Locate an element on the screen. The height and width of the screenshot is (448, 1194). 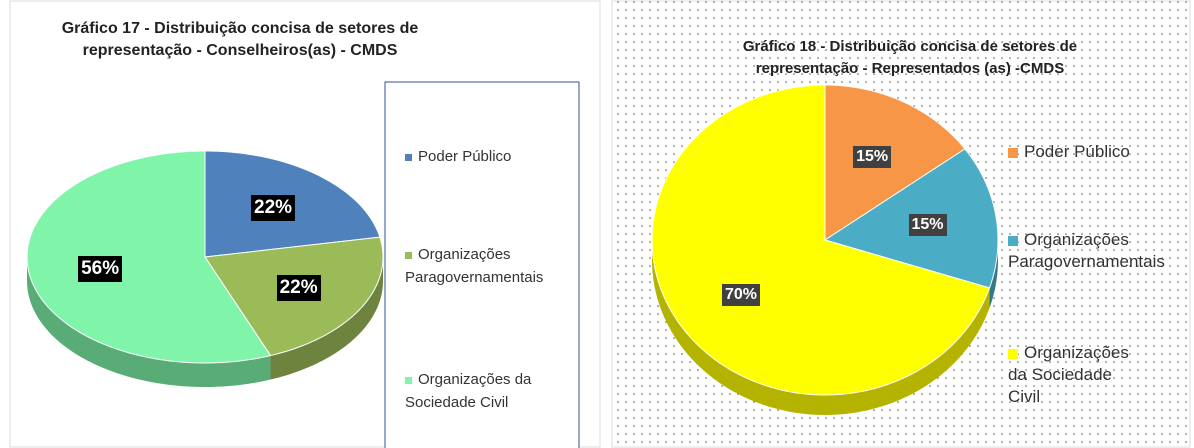
legend-box is located at coordinates (482, 264).